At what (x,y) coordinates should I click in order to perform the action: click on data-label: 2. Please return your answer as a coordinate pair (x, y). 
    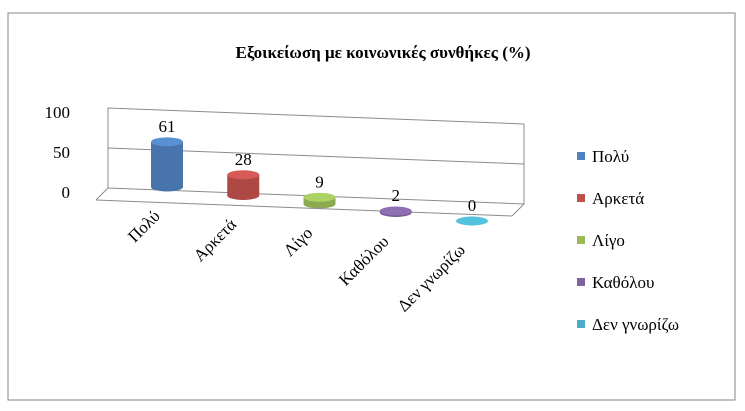
    Looking at the image, I should click on (396, 195).